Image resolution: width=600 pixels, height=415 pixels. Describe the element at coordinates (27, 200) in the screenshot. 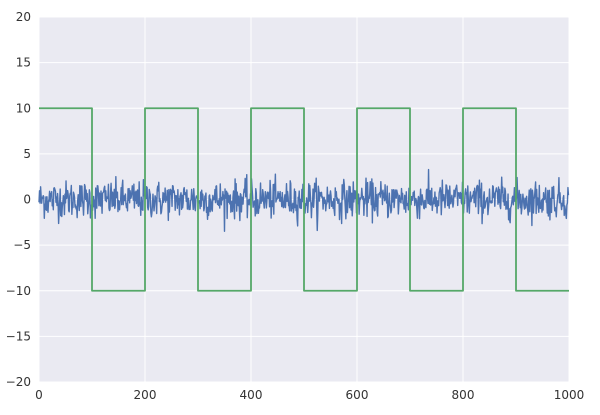

I see `y-tick-label: 0` at that location.